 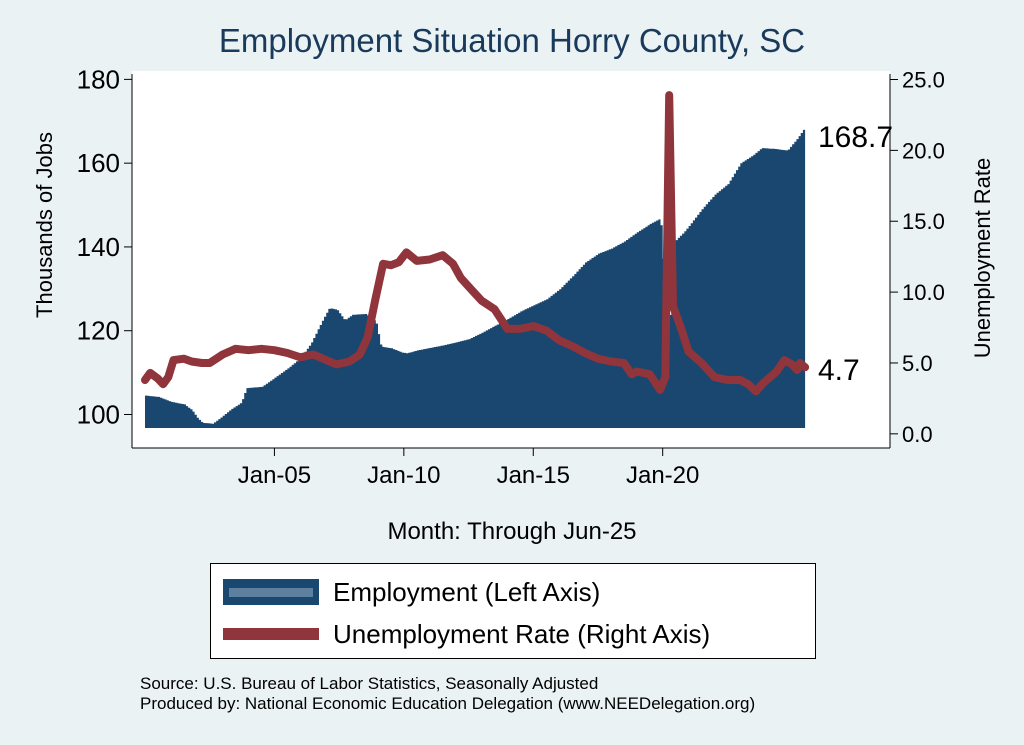 I want to click on legend-swatch-unemployment, so click(x=271, y=634).